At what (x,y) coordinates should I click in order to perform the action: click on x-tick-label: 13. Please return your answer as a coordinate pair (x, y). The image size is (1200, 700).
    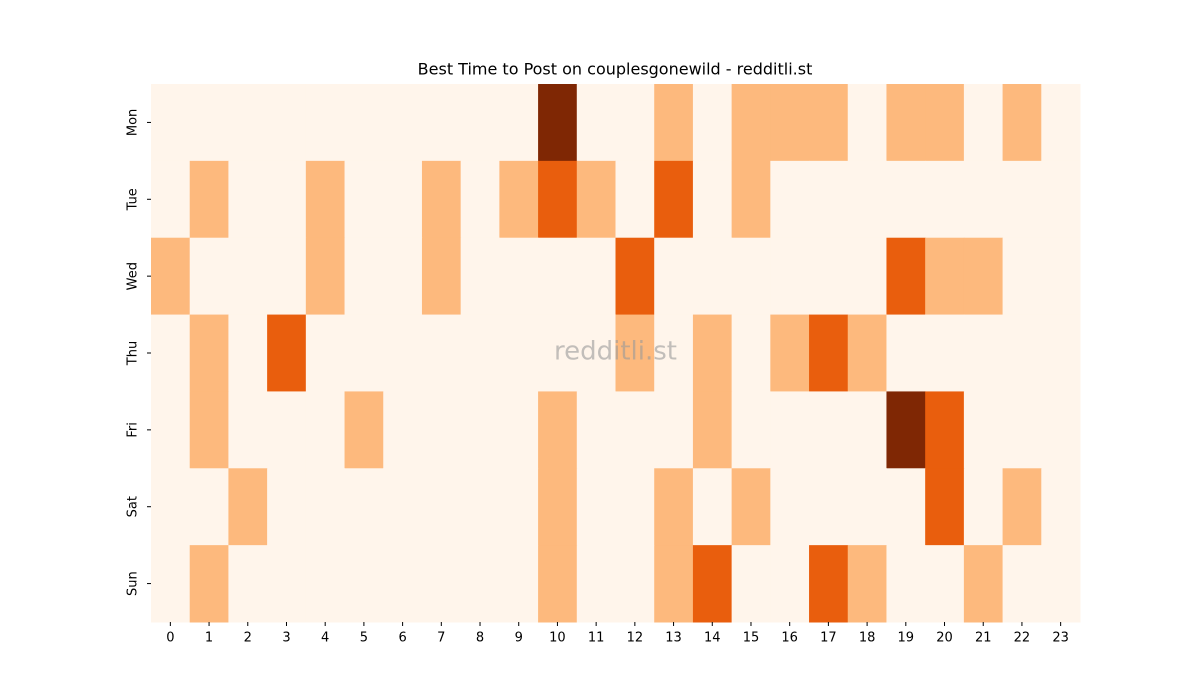
    Looking at the image, I should click on (673, 638).